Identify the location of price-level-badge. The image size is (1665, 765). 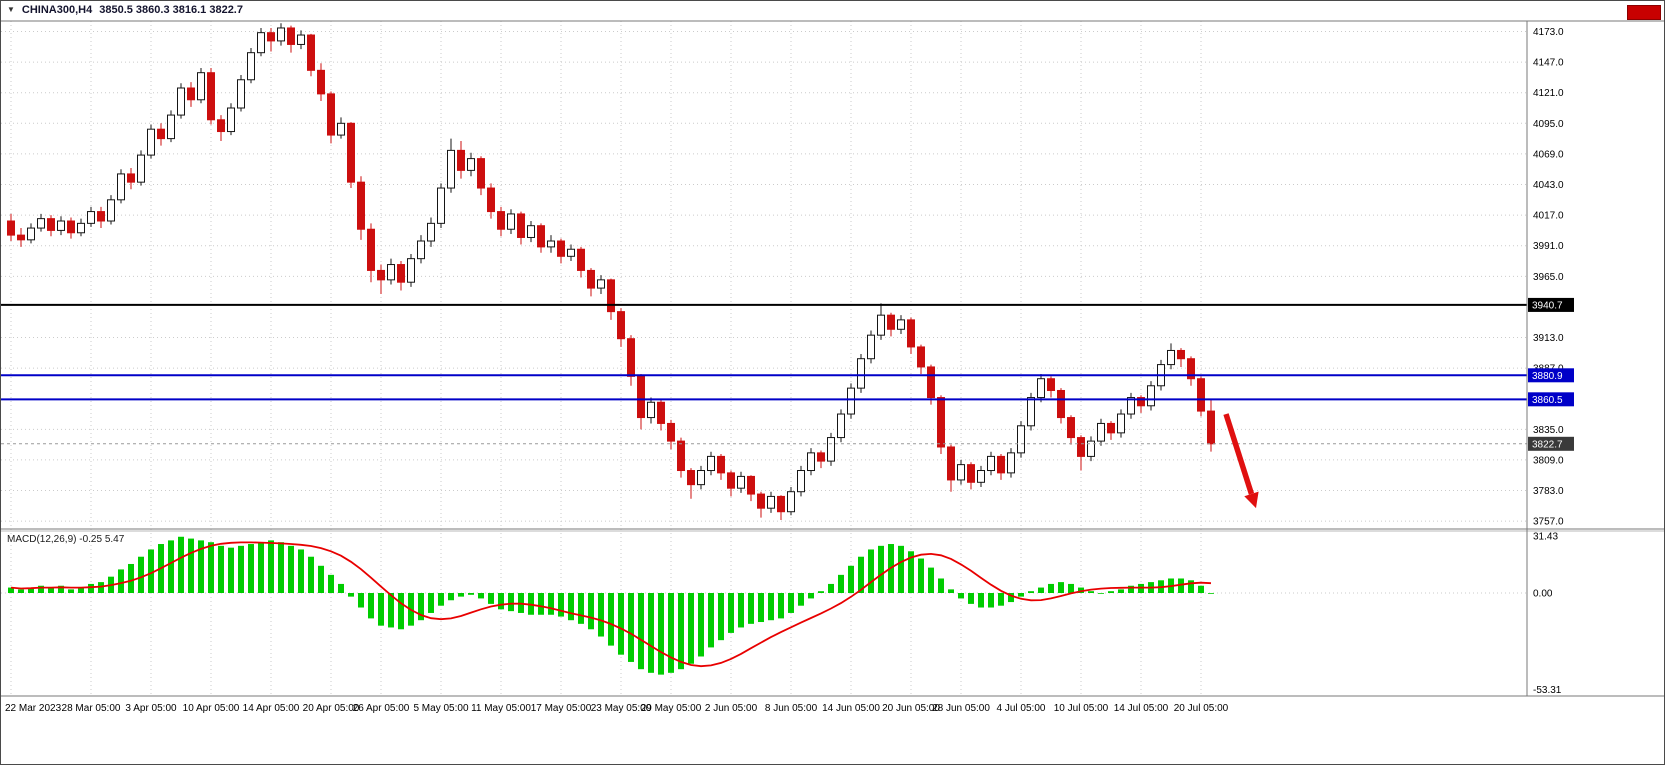
(1551, 399).